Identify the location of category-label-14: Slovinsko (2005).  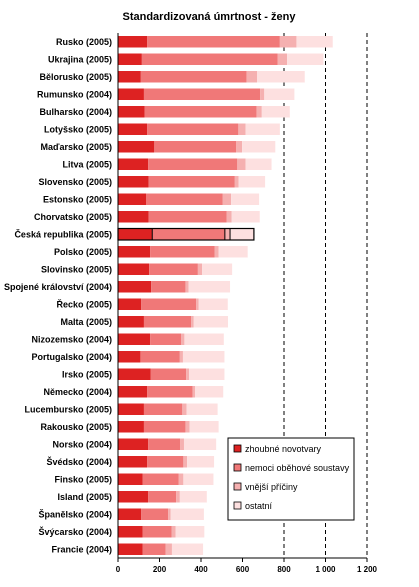
(76, 269).